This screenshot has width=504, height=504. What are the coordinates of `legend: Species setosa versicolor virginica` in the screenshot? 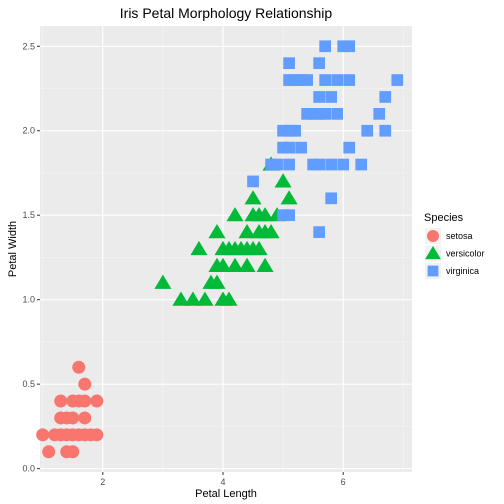 It's located at (454, 245).